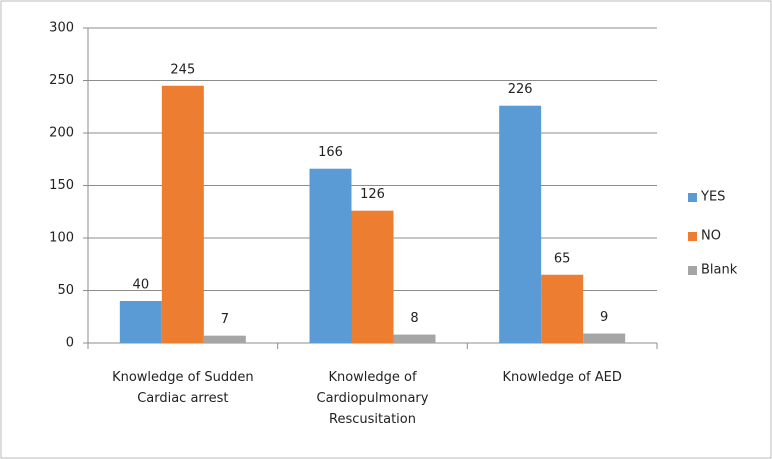  Describe the element at coordinates (604, 317) in the screenshot. I see `data-label: 9` at that location.